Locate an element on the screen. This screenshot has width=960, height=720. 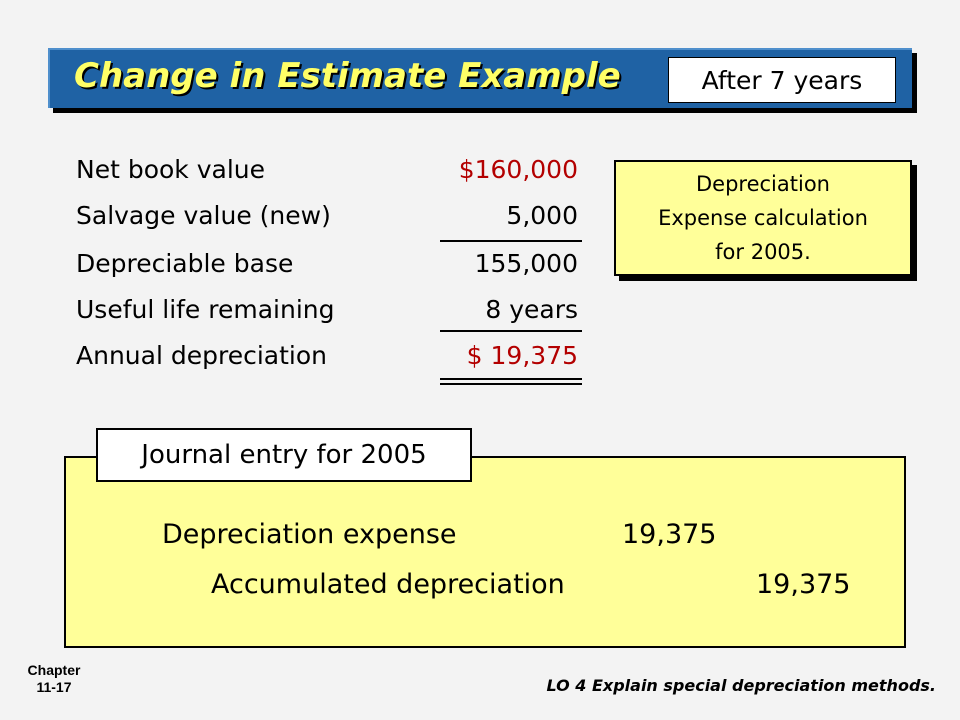
chapter-number: 11-17 is located at coordinates (54, 687).